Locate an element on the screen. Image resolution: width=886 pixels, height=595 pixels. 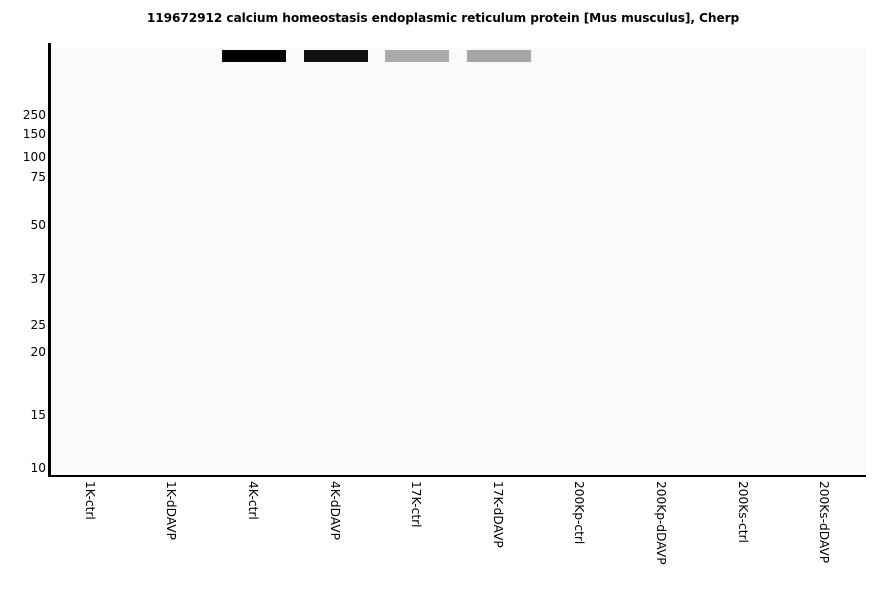
x-axis-tick-label: 1K-ctrl is located at coordinates (89, 500).